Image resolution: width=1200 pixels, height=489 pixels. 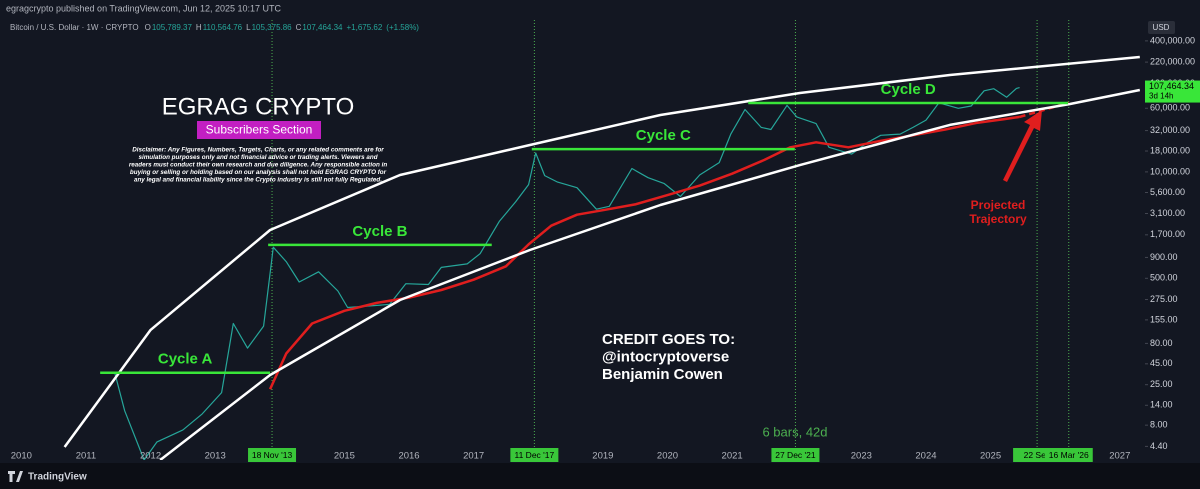 What do you see at coordinates (600, 476) in the screenshot?
I see `footer-bar` at bounding box center [600, 476].